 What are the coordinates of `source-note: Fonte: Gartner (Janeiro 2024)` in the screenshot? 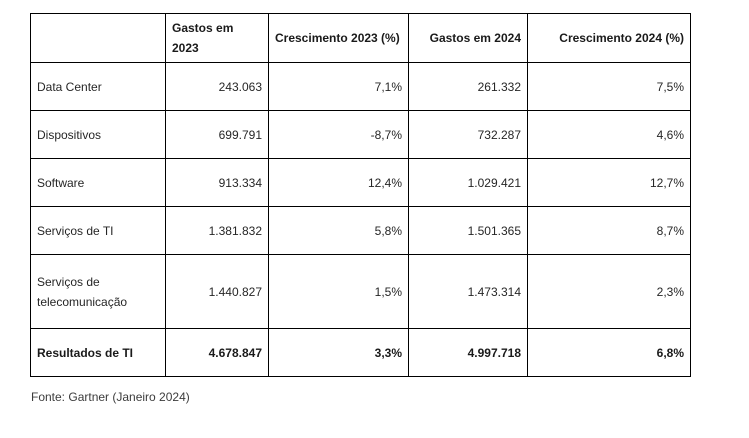 It's located at (110, 397).